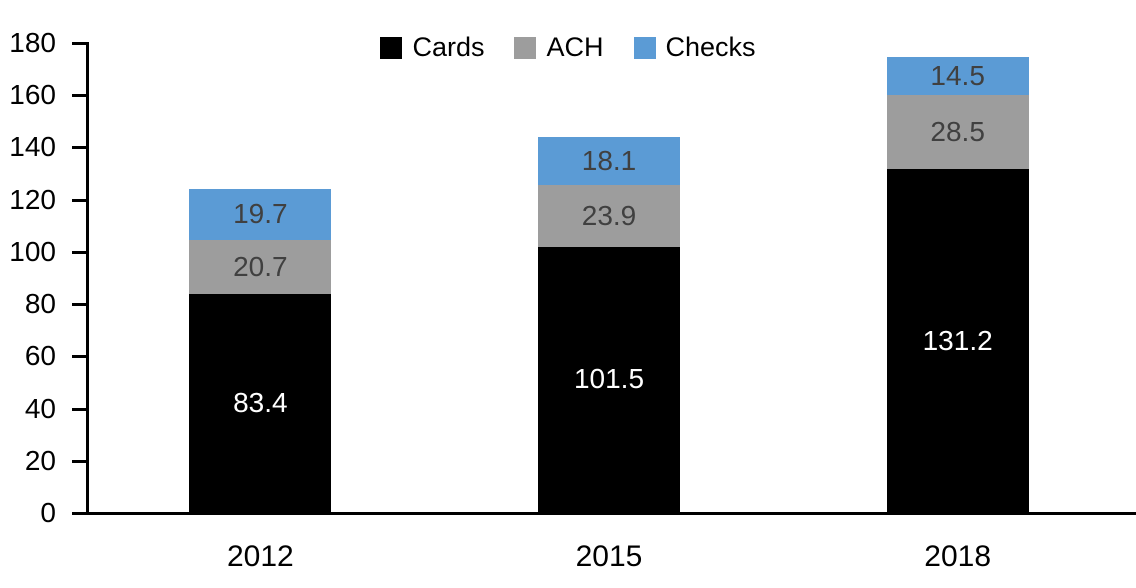  I want to click on bar-2015: 18.1 23.9 101.5, so click(609, 324).